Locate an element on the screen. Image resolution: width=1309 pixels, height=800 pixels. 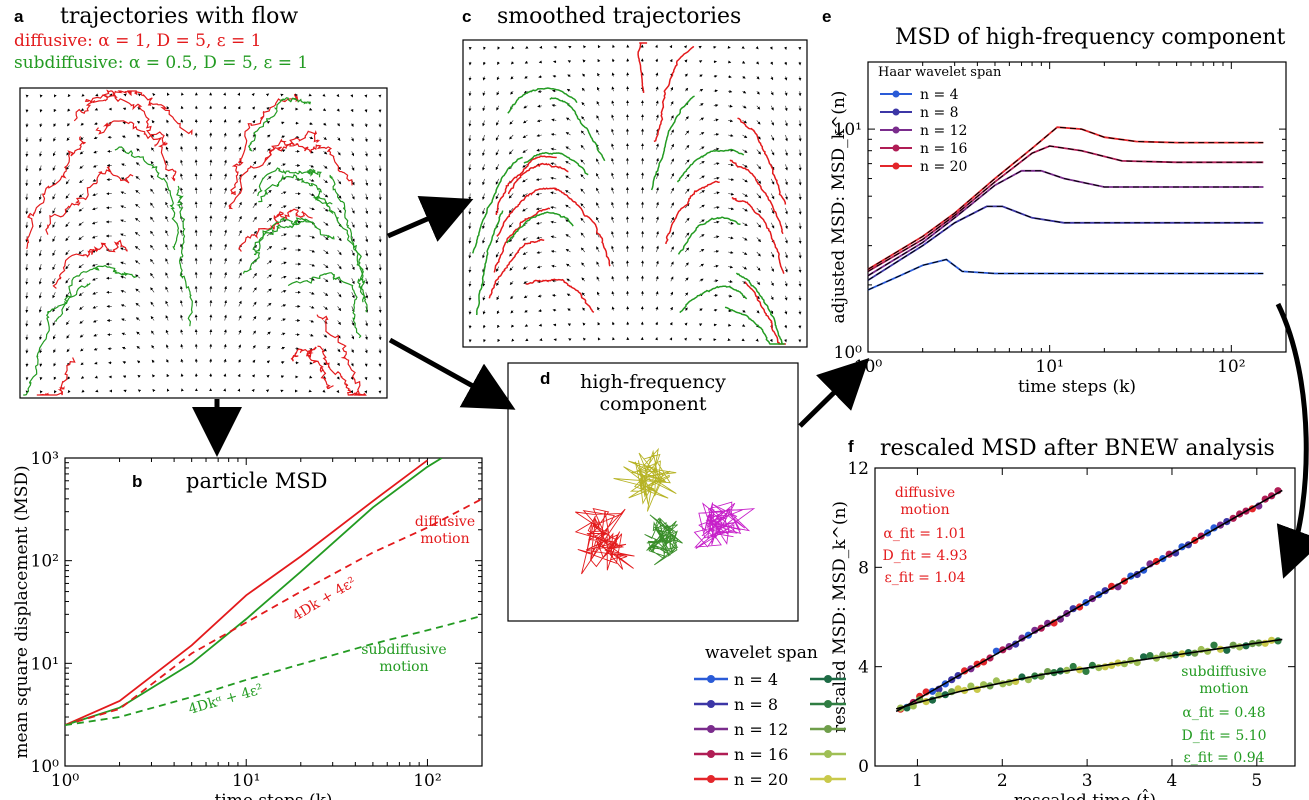
x-tick-label: 4 is located at coordinates (1172, 781).